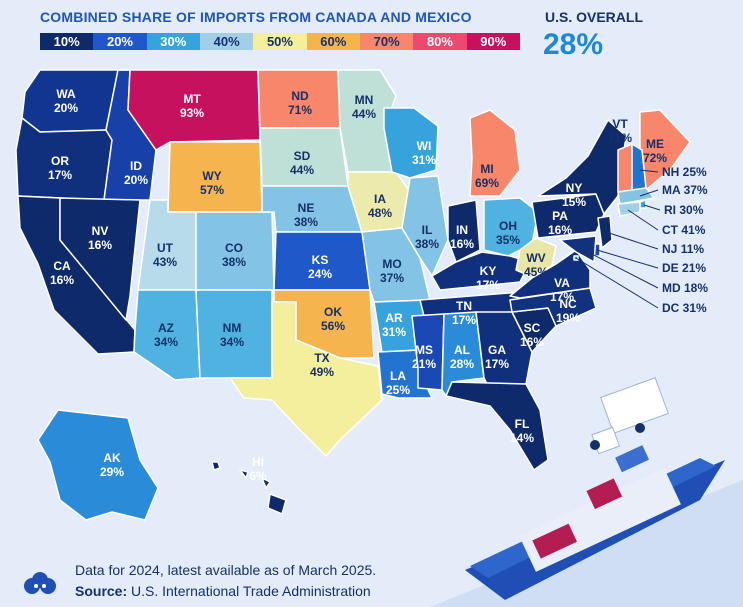 The height and width of the screenshot is (607, 743). What do you see at coordinates (574, 202) in the screenshot?
I see `state-value-label: 15%` at bounding box center [574, 202].